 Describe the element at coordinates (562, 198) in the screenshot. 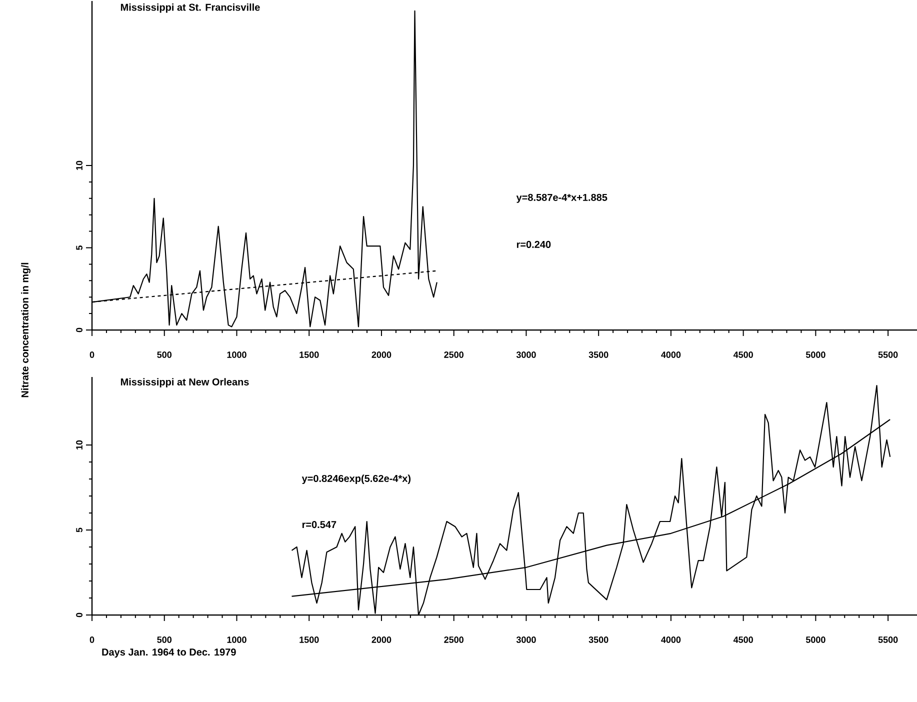

I see `annotation: y=8.587e-4*x+1.885` at that location.